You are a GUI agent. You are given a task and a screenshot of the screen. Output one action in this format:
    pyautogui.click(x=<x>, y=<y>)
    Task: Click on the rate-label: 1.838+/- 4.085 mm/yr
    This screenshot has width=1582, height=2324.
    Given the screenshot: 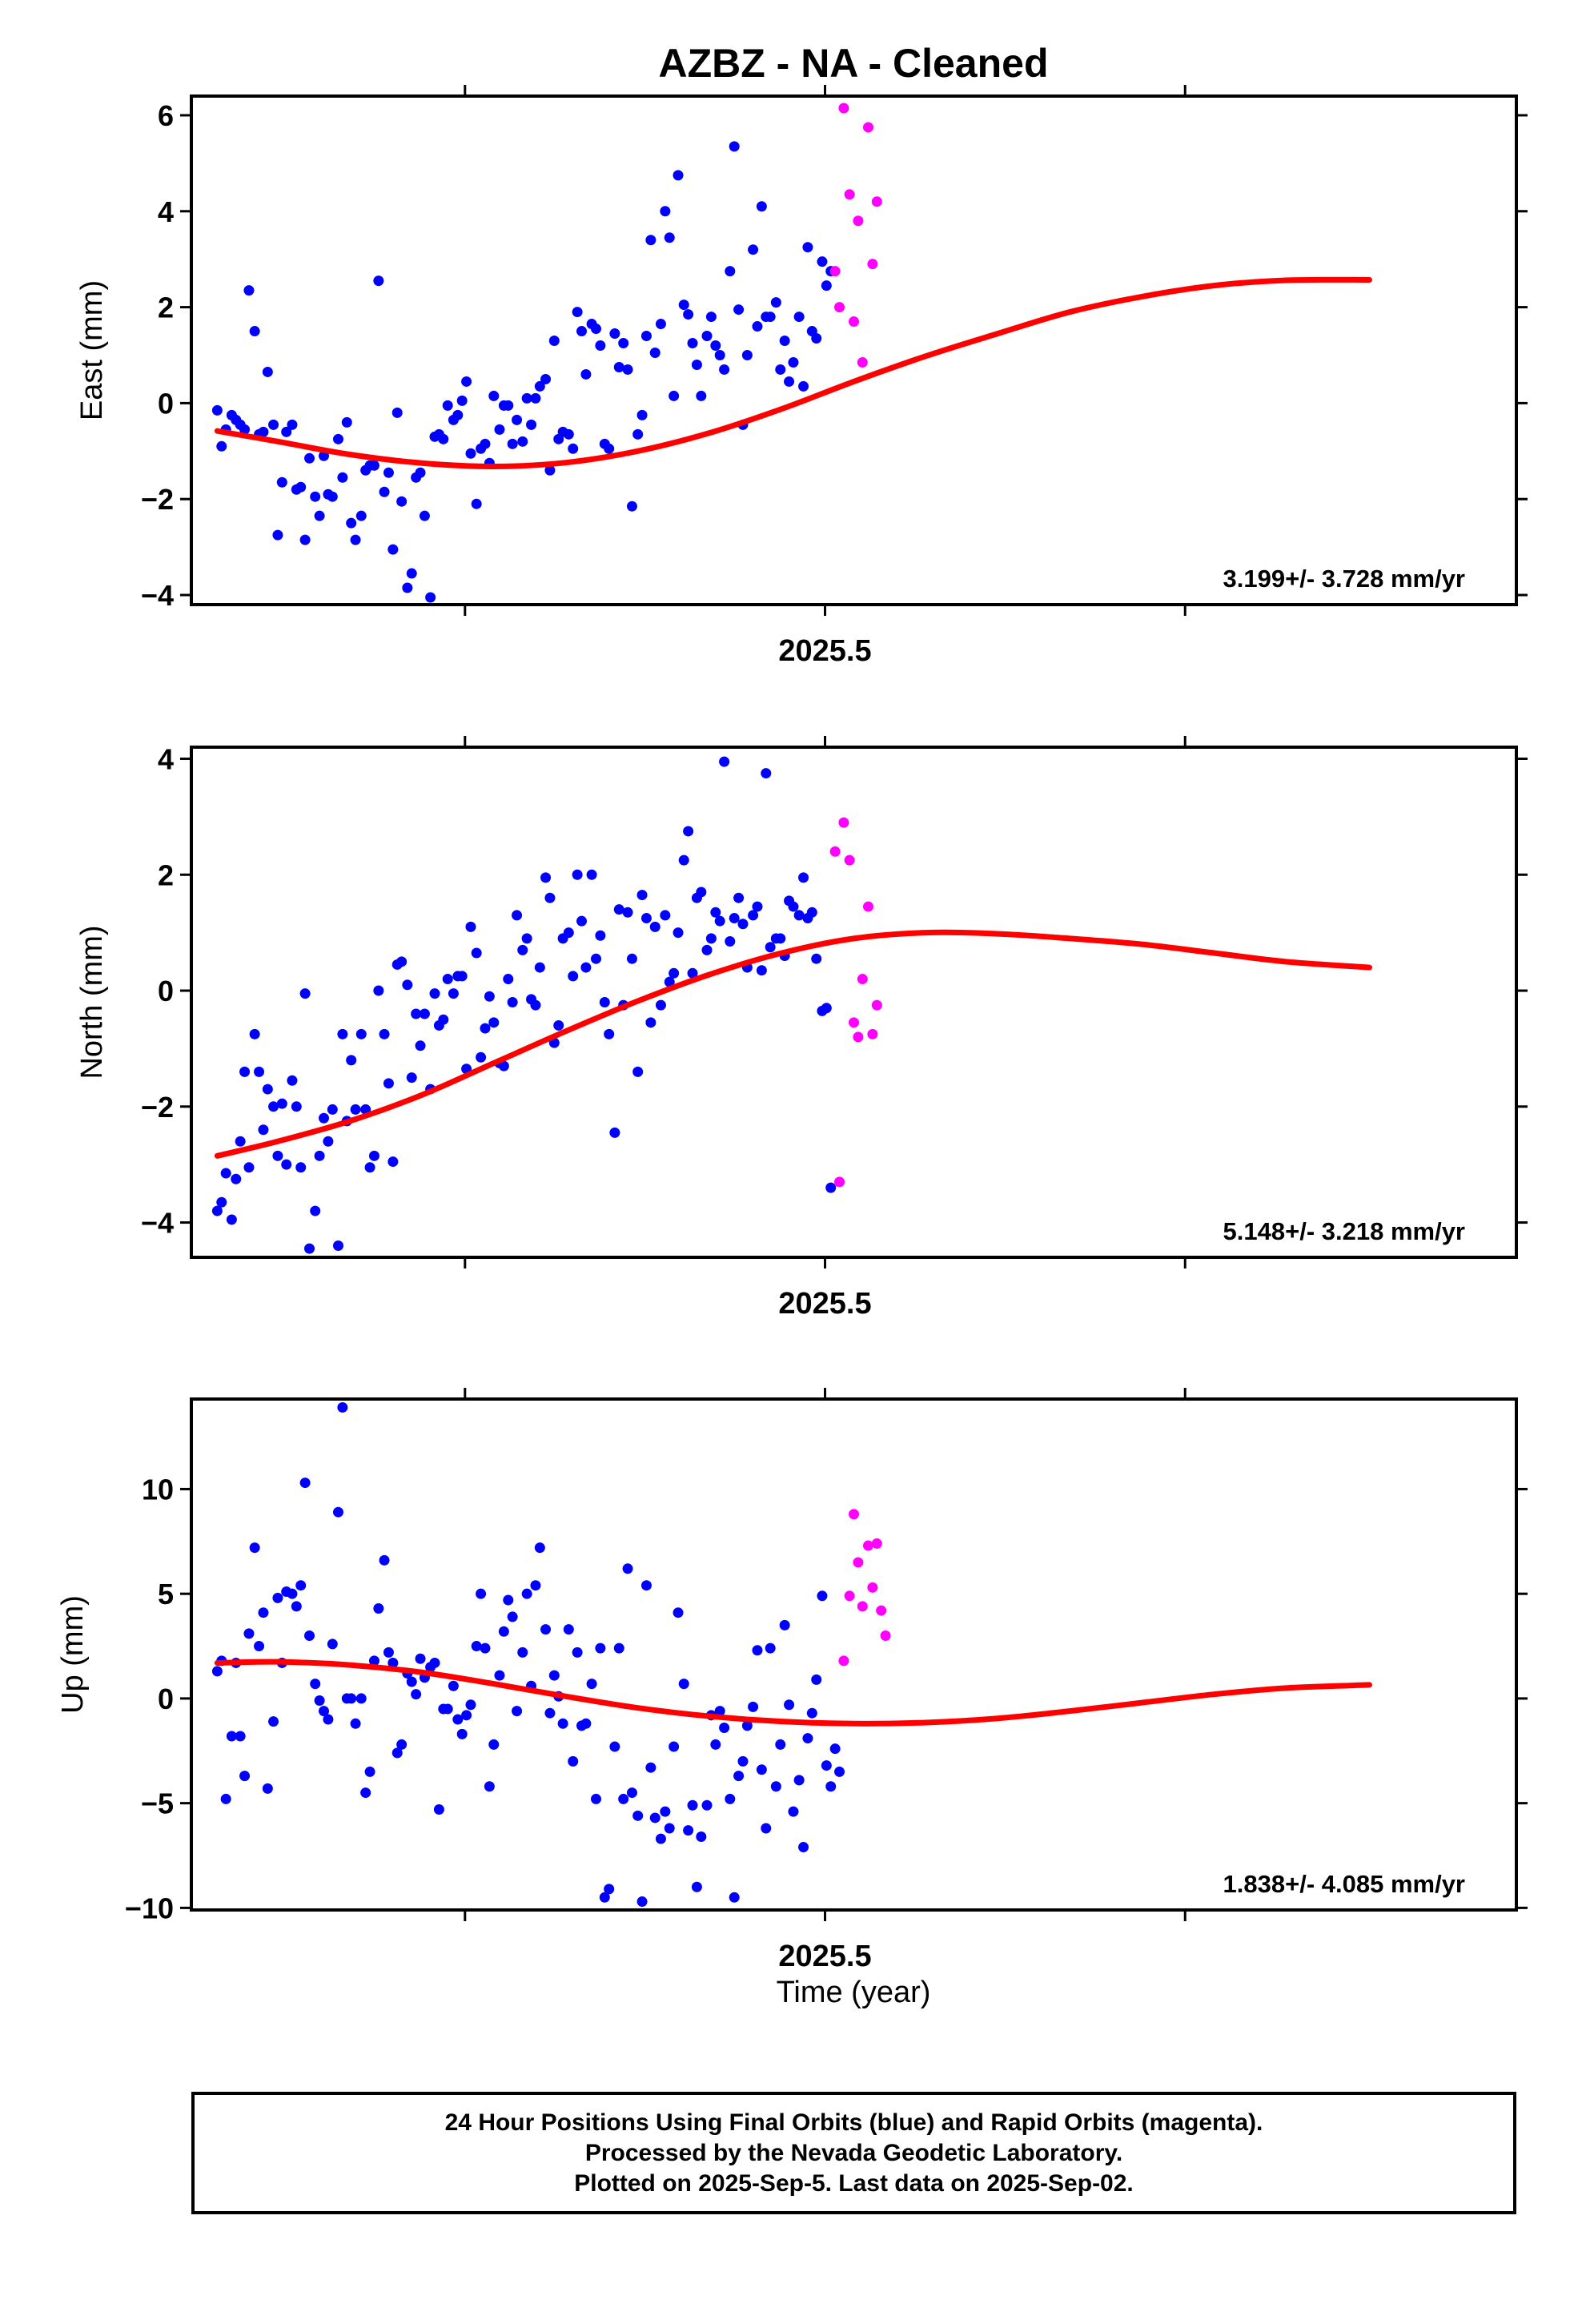 What is the action you would take?
    pyautogui.click(x=1344, y=1884)
    